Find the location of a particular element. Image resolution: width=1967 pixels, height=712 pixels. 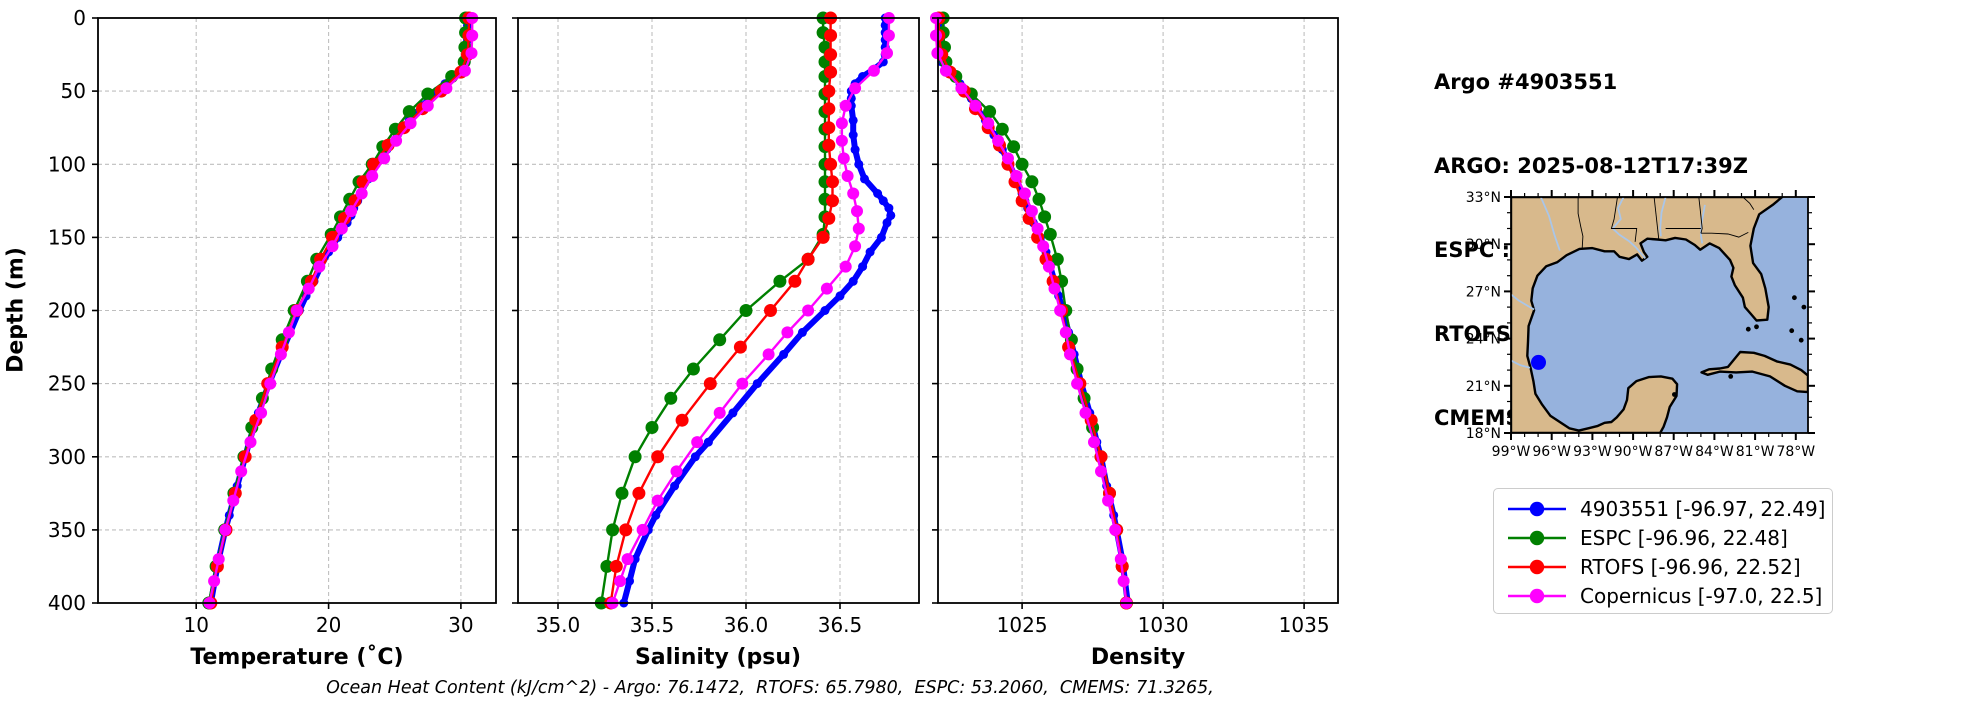

map-lon-label: 93°W is located at coordinates (1592, 452).